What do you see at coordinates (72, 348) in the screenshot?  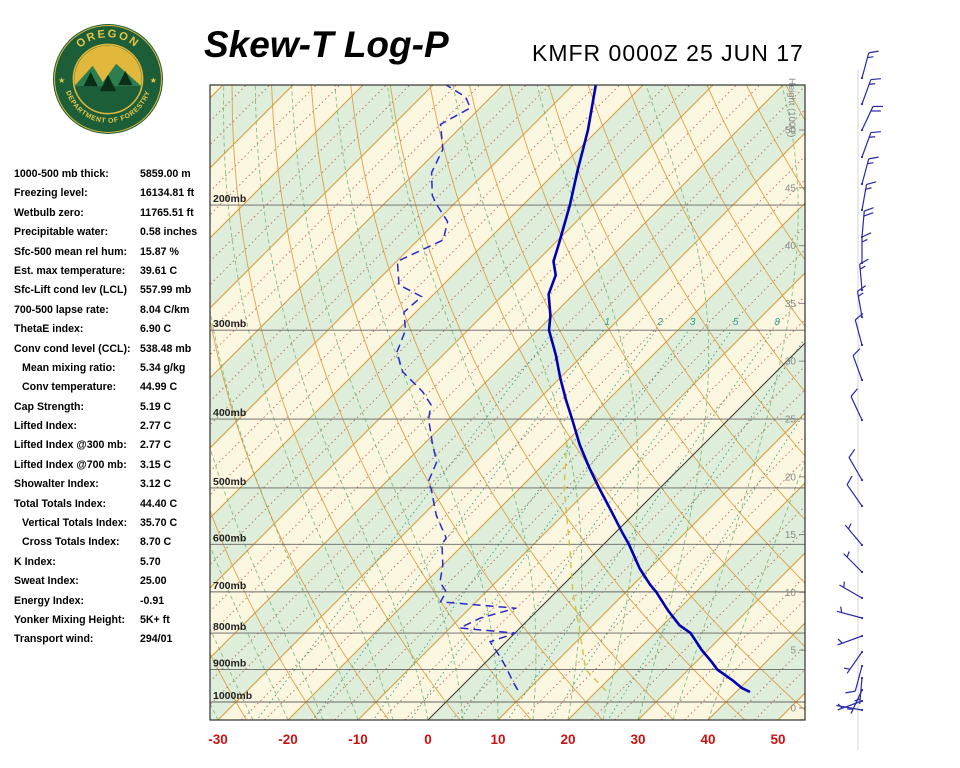 I see `index-label: Conv cond level (CCL):` at bounding box center [72, 348].